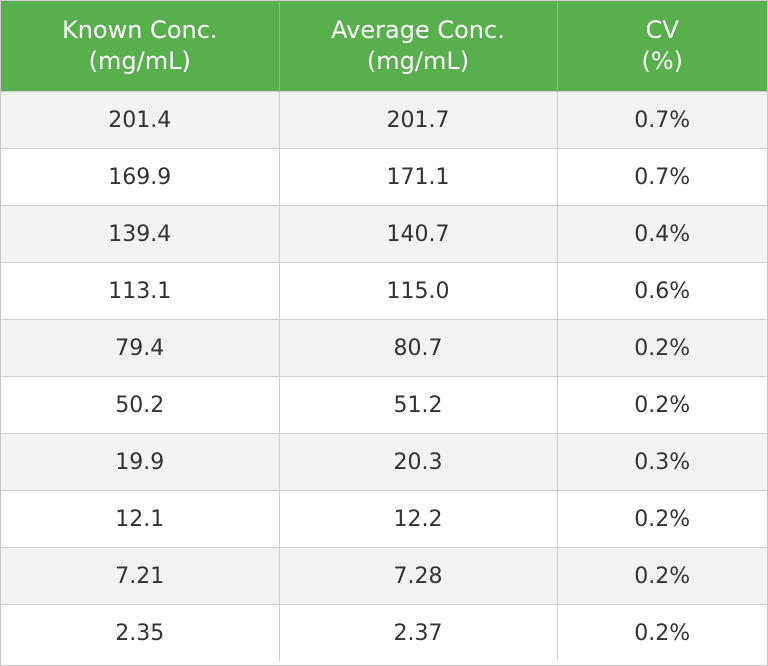  What do you see at coordinates (418, 348) in the screenshot?
I see `cell-average-conc: 80.7` at bounding box center [418, 348].